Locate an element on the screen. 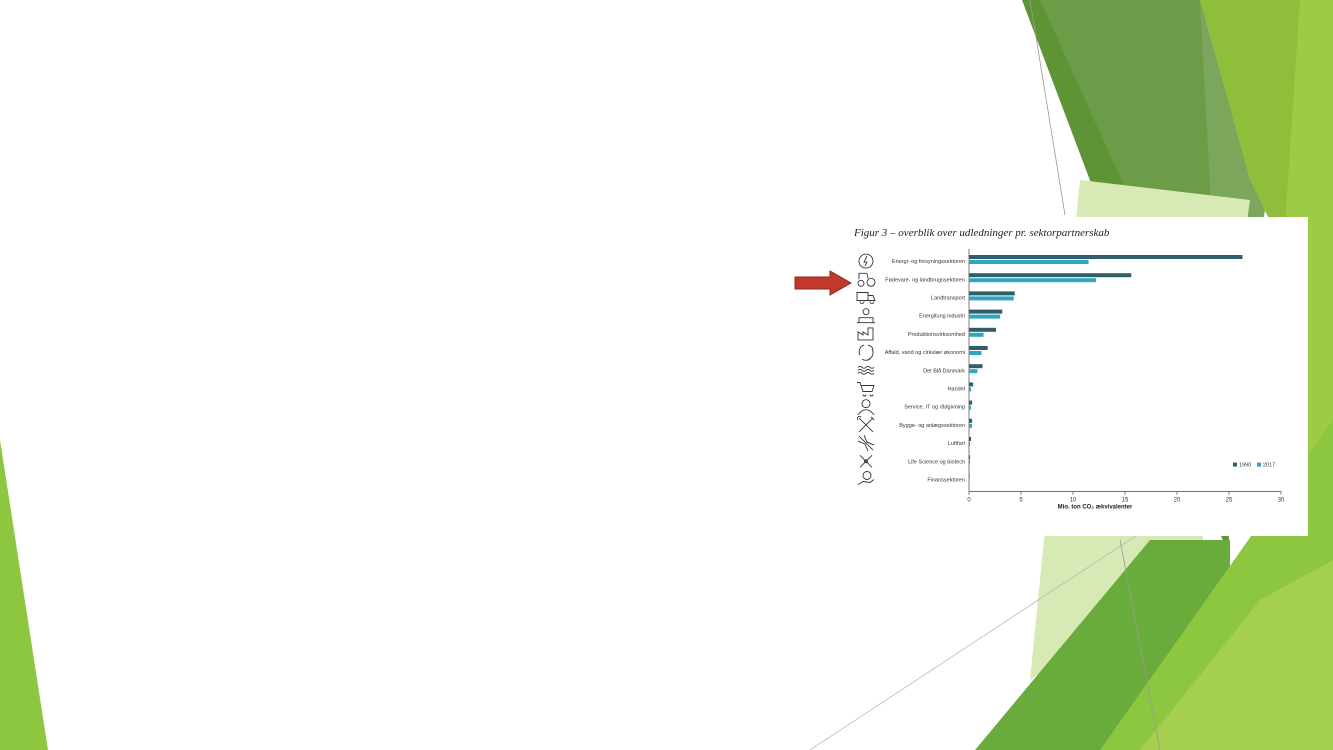 The height and width of the screenshot is (750, 1333). lightning-icon-path is located at coordinates (866, 261).